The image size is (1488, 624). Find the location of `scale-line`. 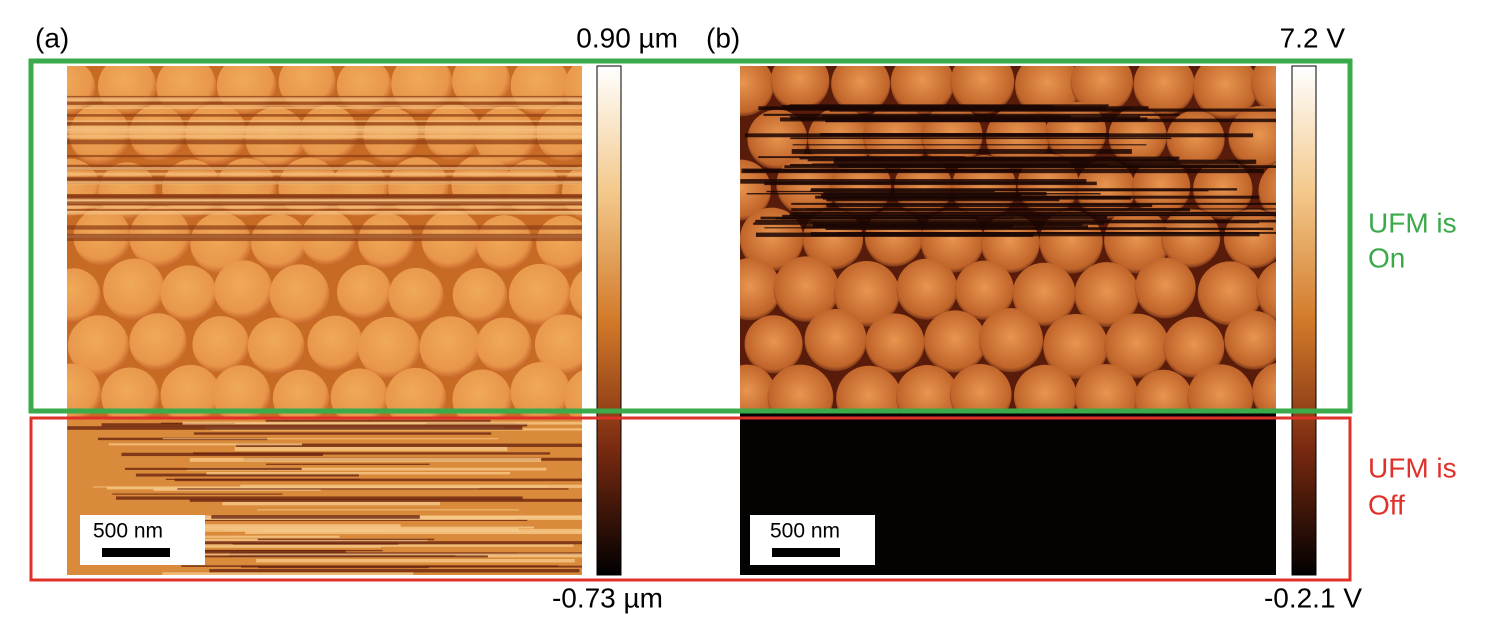

scale-line is located at coordinates (806, 552).